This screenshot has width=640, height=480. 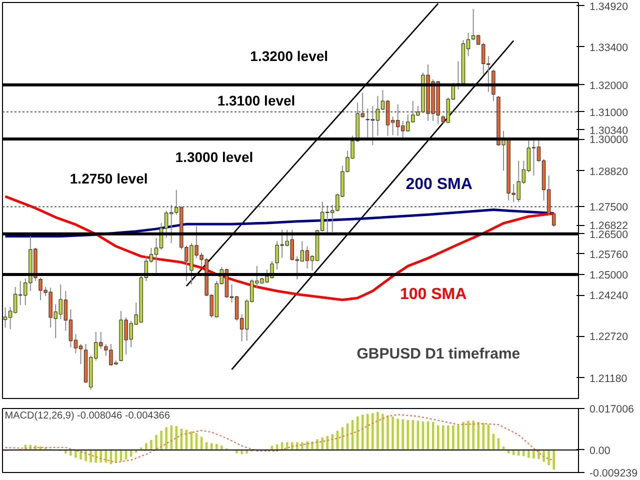 What do you see at coordinates (439, 185) in the screenshot?
I see `series-label: 200 SMA` at bounding box center [439, 185].